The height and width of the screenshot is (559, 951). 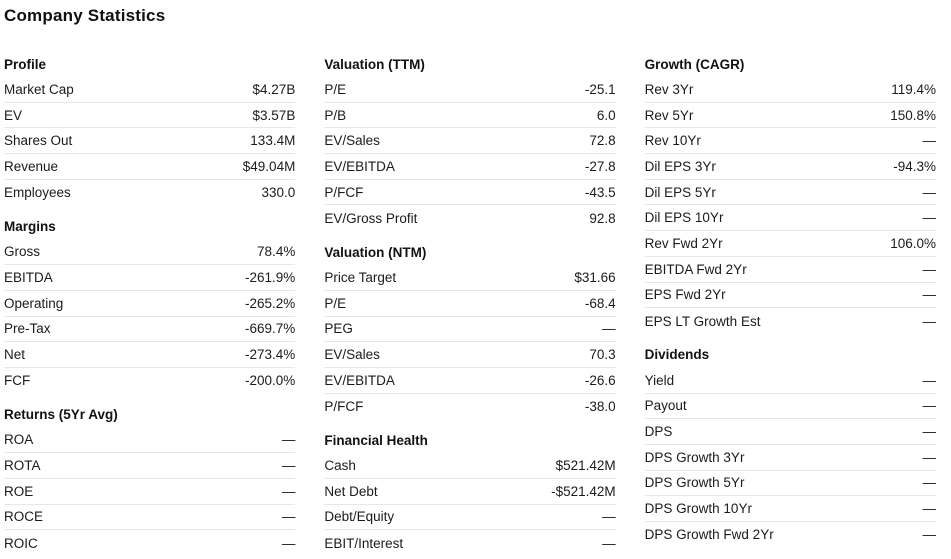 I want to click on stat-row: Price Target $31.66, so click(x=470, y=278).